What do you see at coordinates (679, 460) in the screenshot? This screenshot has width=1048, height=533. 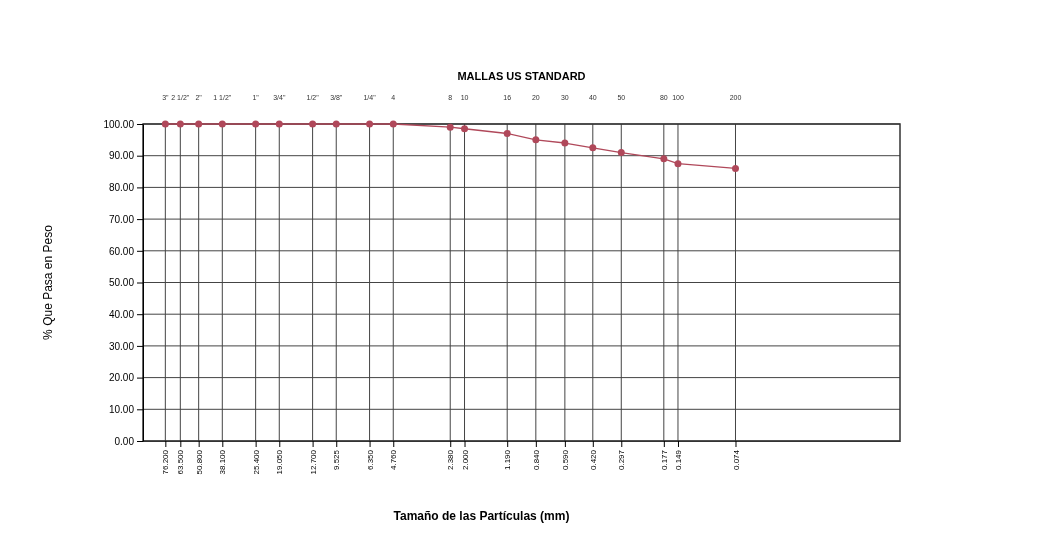 I see `x-tick-label: 0.149` at bounding box center [679, 460].